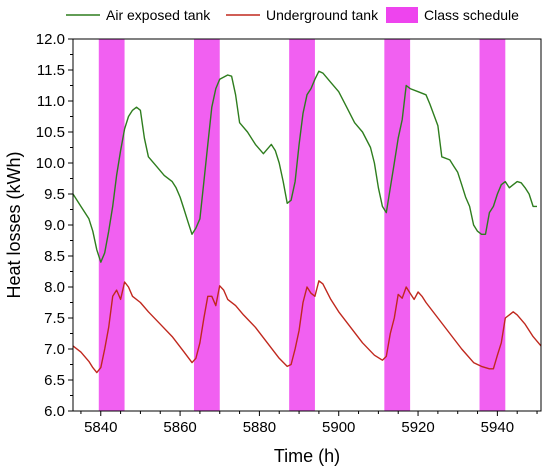 The width and height of the screenshot is (550, 473). I want to click on y-tick-label: 7.0, so click(54, 349).